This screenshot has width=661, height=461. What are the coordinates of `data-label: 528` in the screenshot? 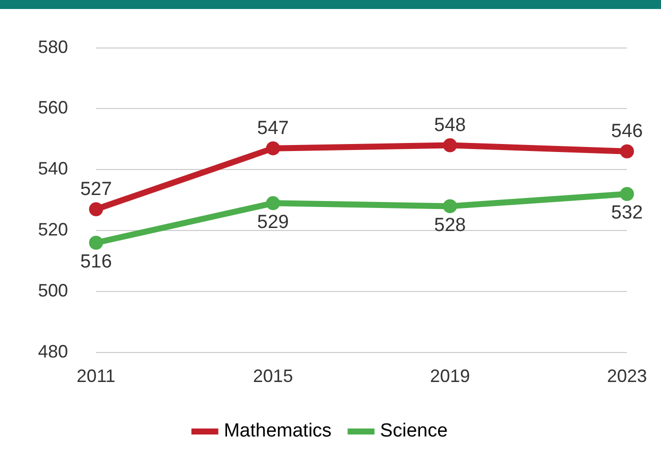 It's located at (450, 225).